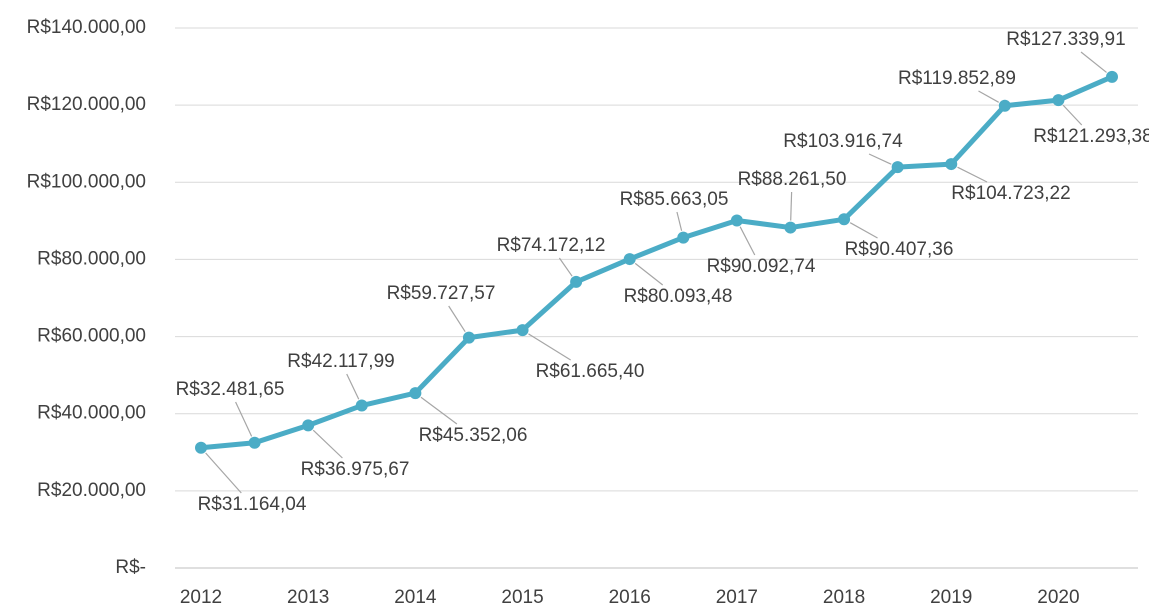 The height and width of the screenshot is (608, 1149). I want to click on x-tick-label: 2018, so click(844, 597).